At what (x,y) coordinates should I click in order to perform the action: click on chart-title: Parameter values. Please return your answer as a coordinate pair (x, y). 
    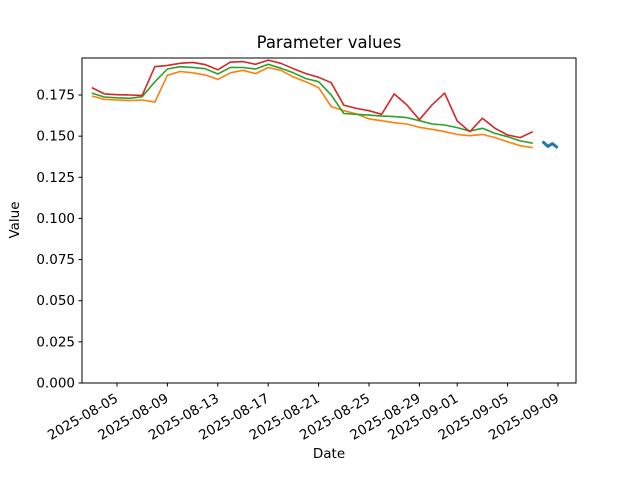
    Looking at the image, I should click on (329, 42).